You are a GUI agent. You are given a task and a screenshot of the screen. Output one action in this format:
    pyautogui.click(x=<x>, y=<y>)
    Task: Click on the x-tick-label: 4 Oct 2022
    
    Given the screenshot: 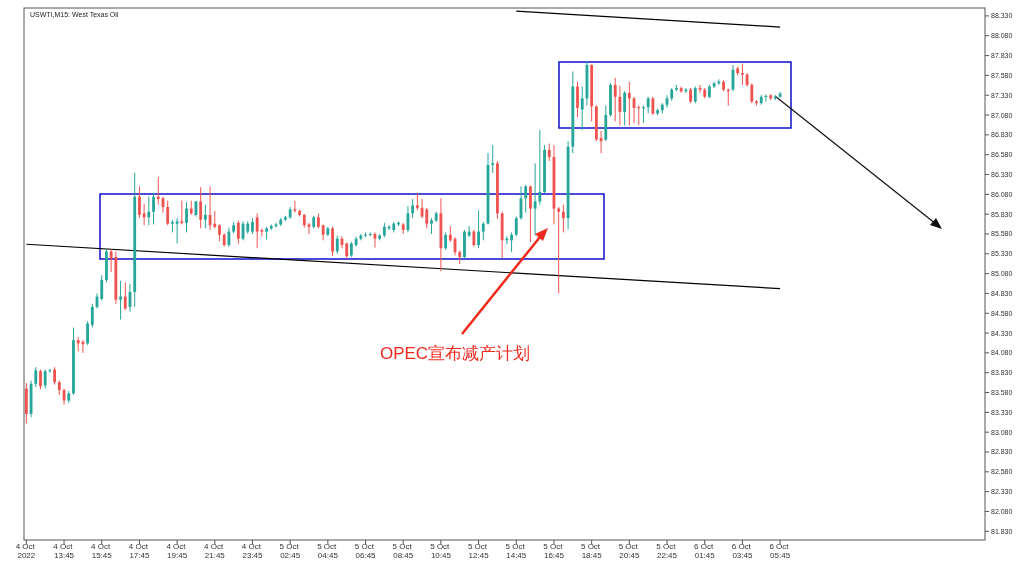 What is the action you would take?
    pyautogui.click(x=26, y=551)
    